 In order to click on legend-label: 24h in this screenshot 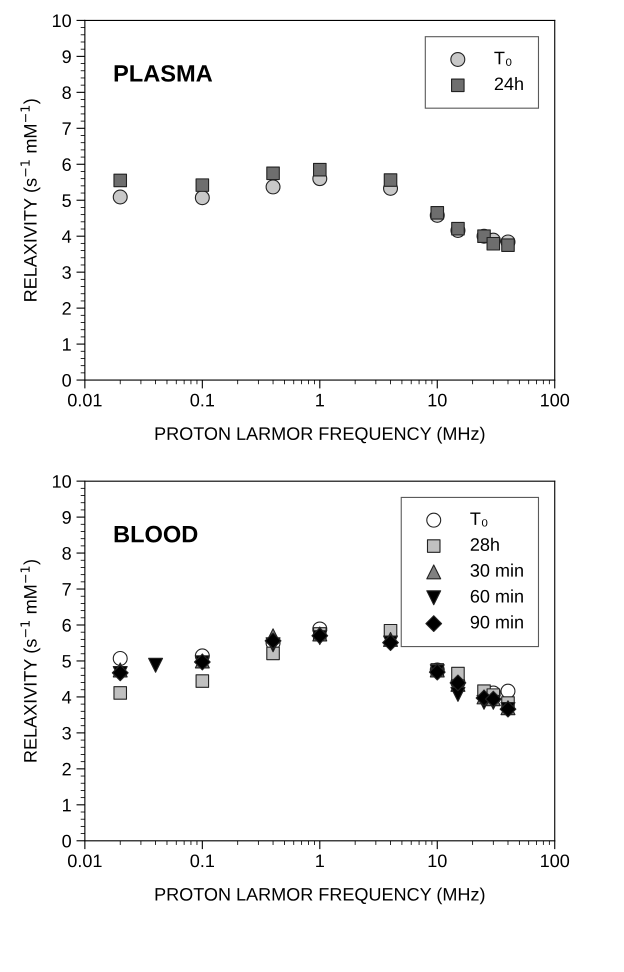, I will do `click(508, 83)`.